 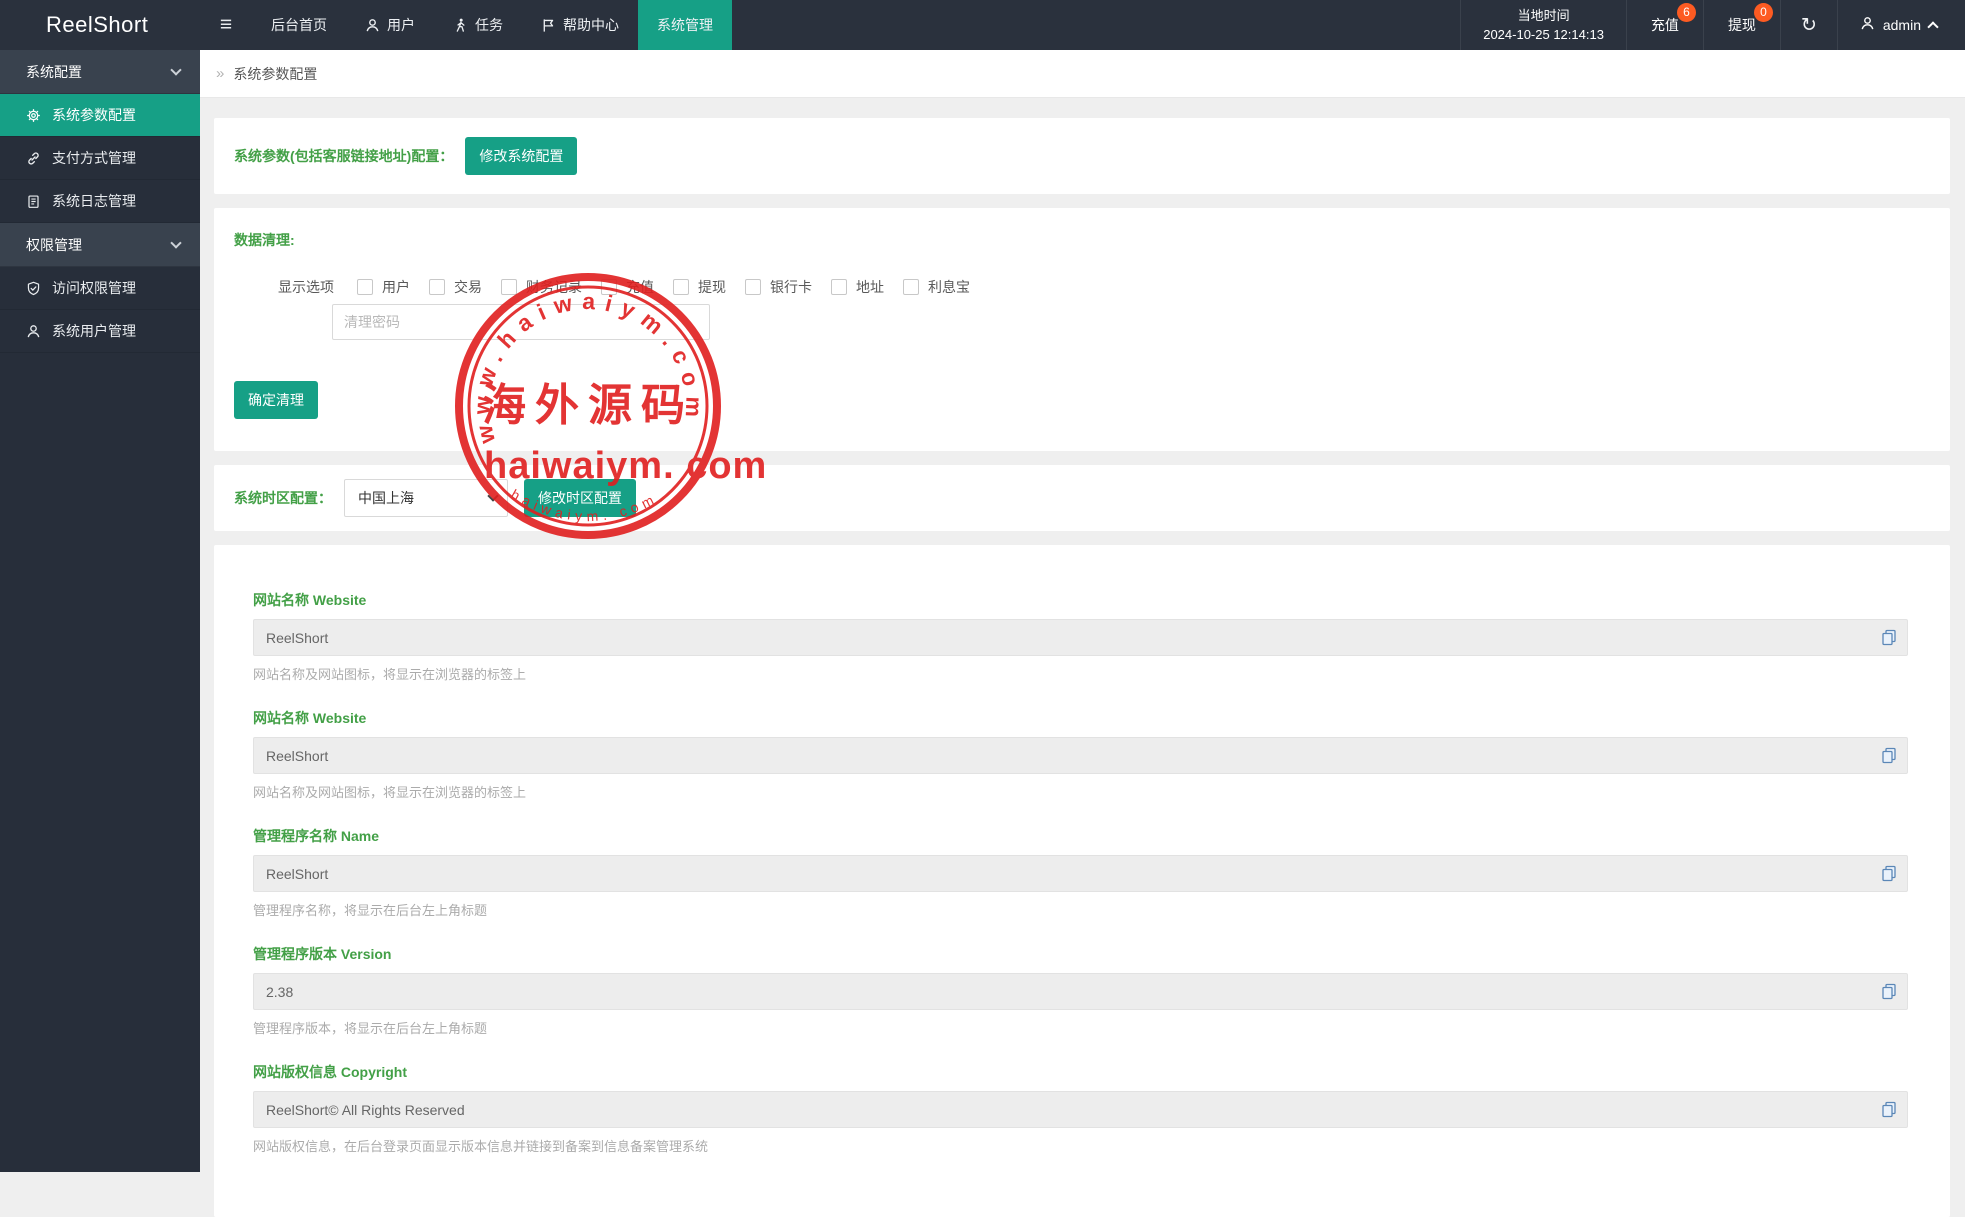 I want to click on local-time-label: 当地时间, so click(x=1544, y=15).